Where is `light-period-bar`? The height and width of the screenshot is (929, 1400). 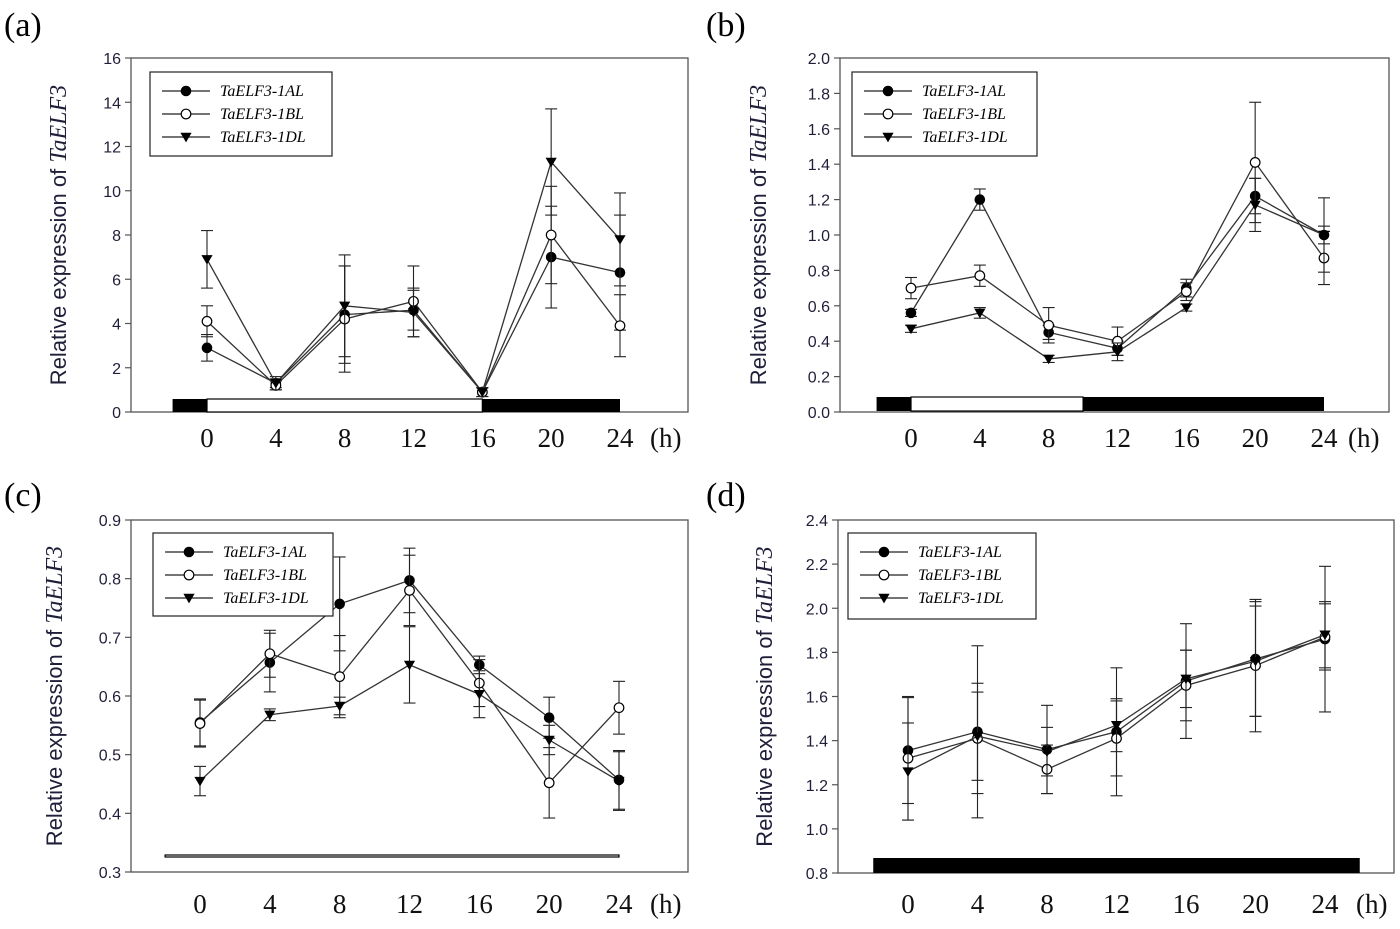
light-period-bar is located at coordinates (997, 404).